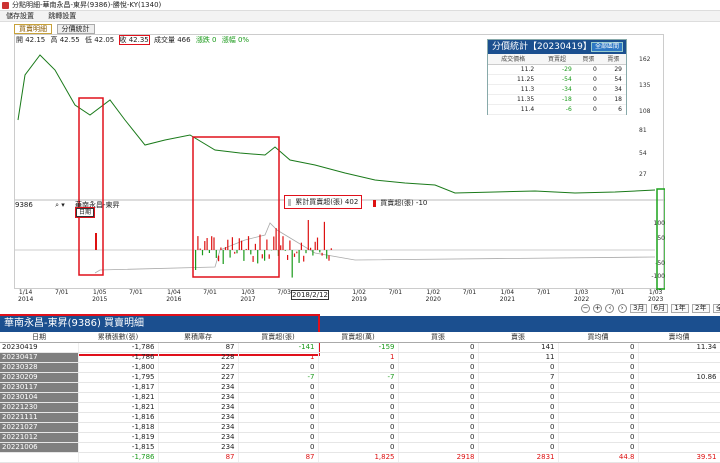 This screenshot has width=720, height=463. Describe the element at coordinates (172, 40) in the screenshot. I see `quote-volume: 成交量 466` at that location.